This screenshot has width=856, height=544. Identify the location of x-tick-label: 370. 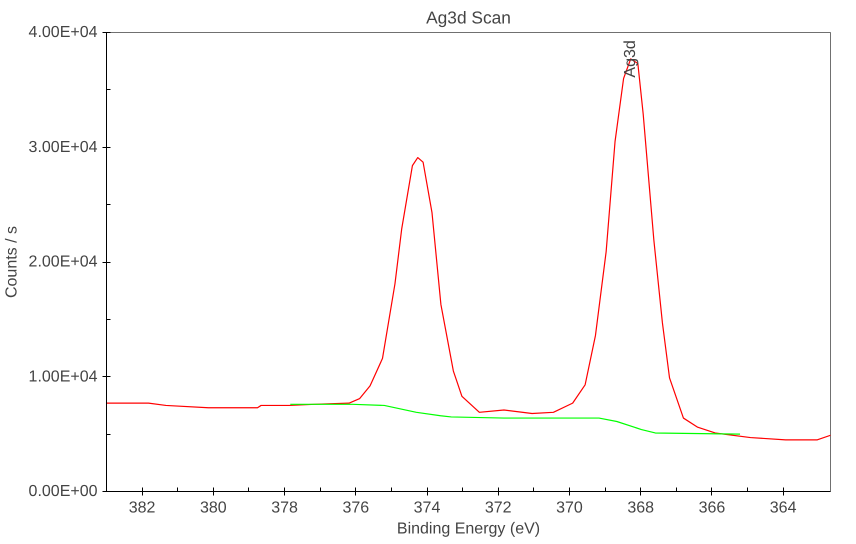
(569, 508).